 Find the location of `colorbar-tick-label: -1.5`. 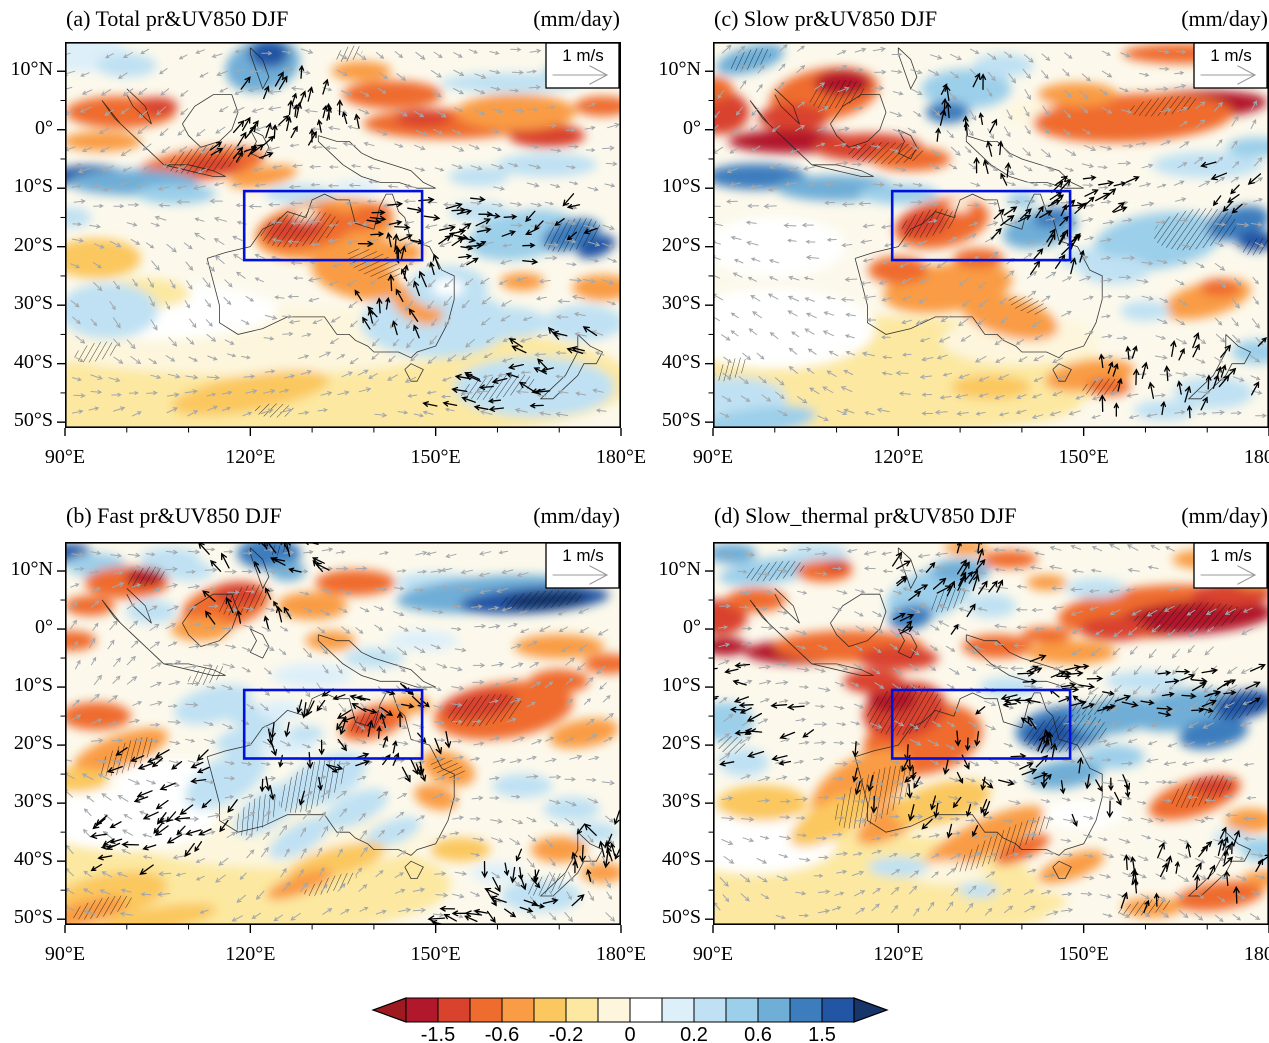

colorbar-tick-label: -1.5 is located at coordinates (438, 1033).